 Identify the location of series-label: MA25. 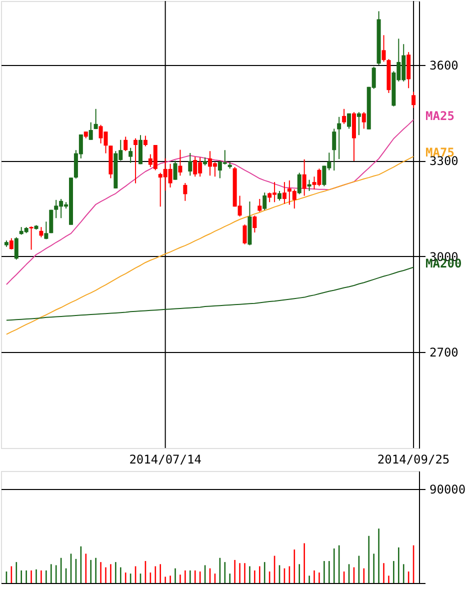
(440, 115).